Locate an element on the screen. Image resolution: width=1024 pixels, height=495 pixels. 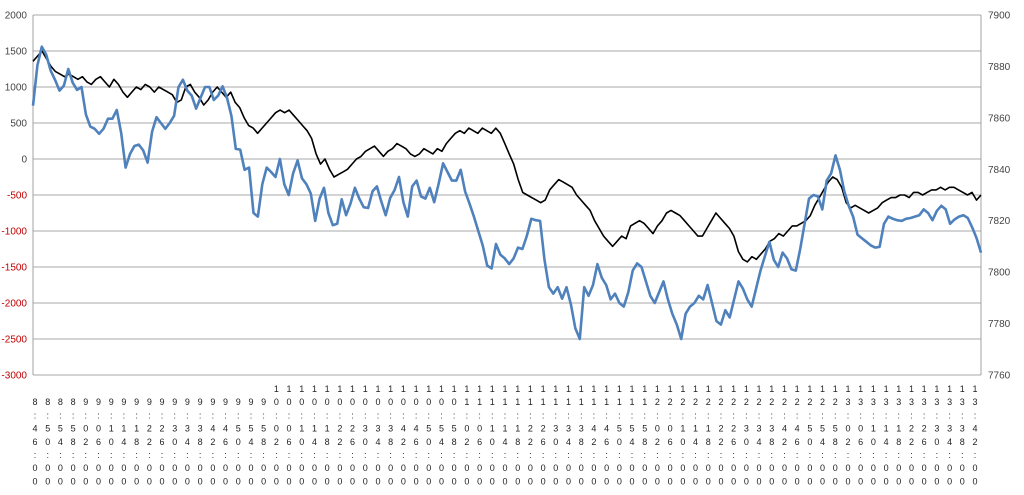
left-tick-label: 1500 is located at coordinates (16, 52).